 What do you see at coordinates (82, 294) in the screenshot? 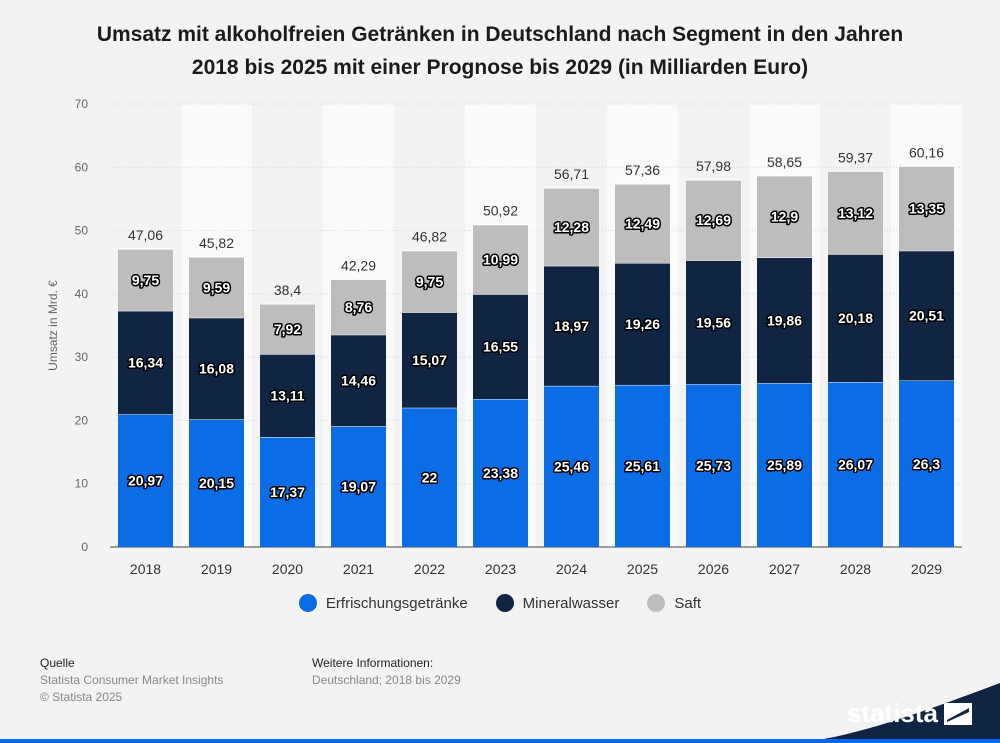
I see `y-tick-label: 40` at bounding box center [82, 294].